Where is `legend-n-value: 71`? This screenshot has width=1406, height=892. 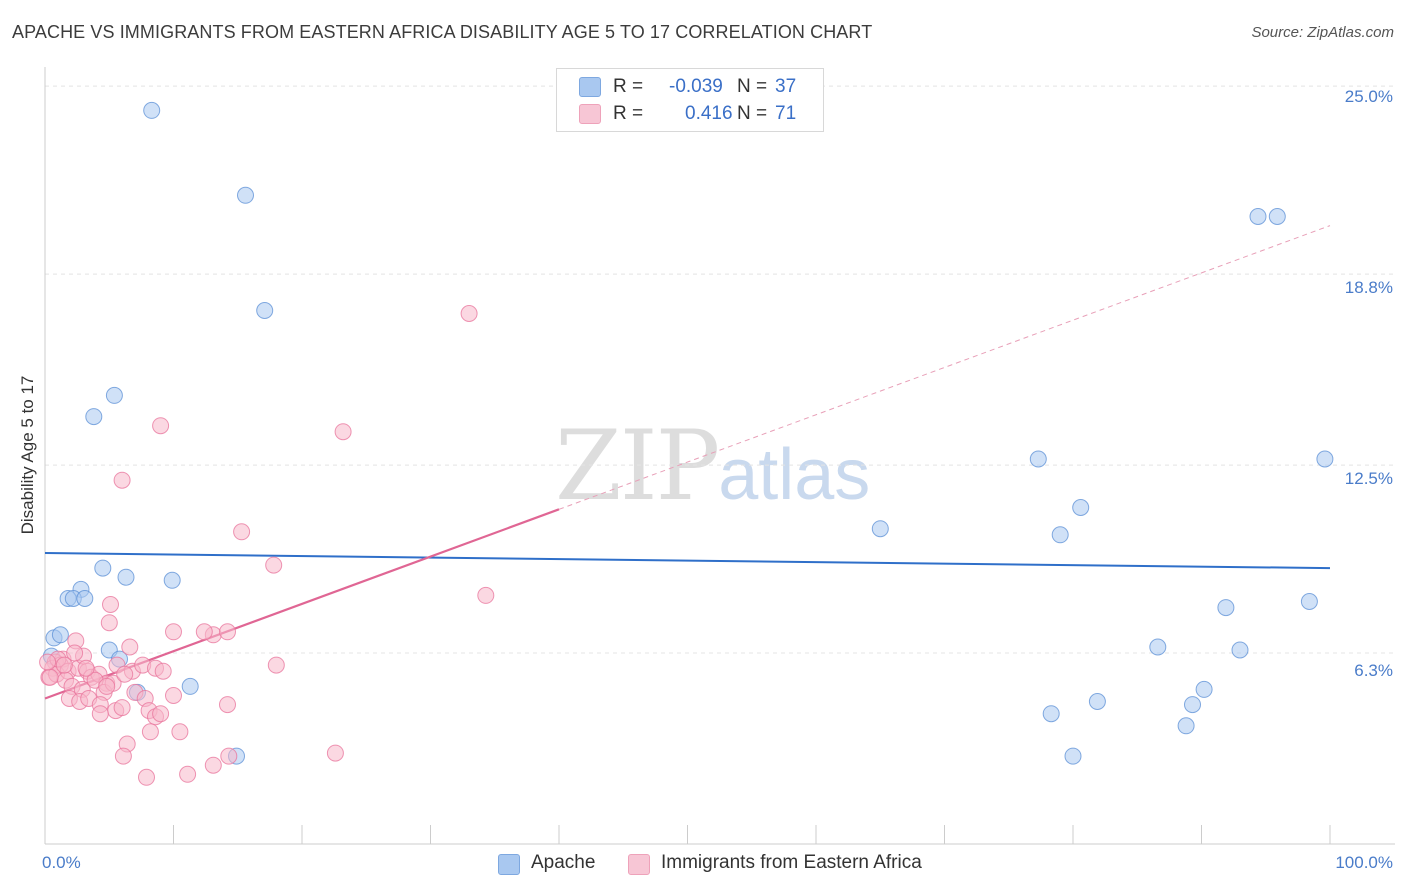 legend-n-value: 71 is located at coordinates (786, 113).